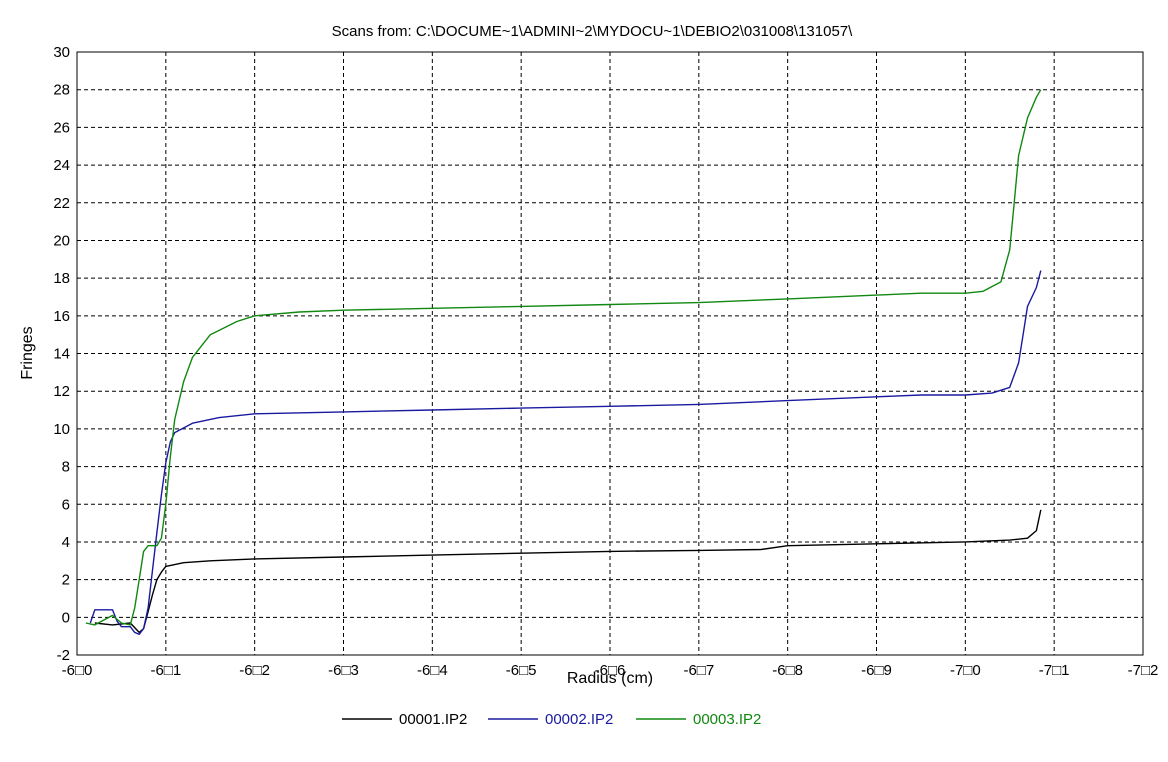  Describe the element at coordinates (432, 670) in the screenshot. I see `x-tick-label: -6□4` at that location.